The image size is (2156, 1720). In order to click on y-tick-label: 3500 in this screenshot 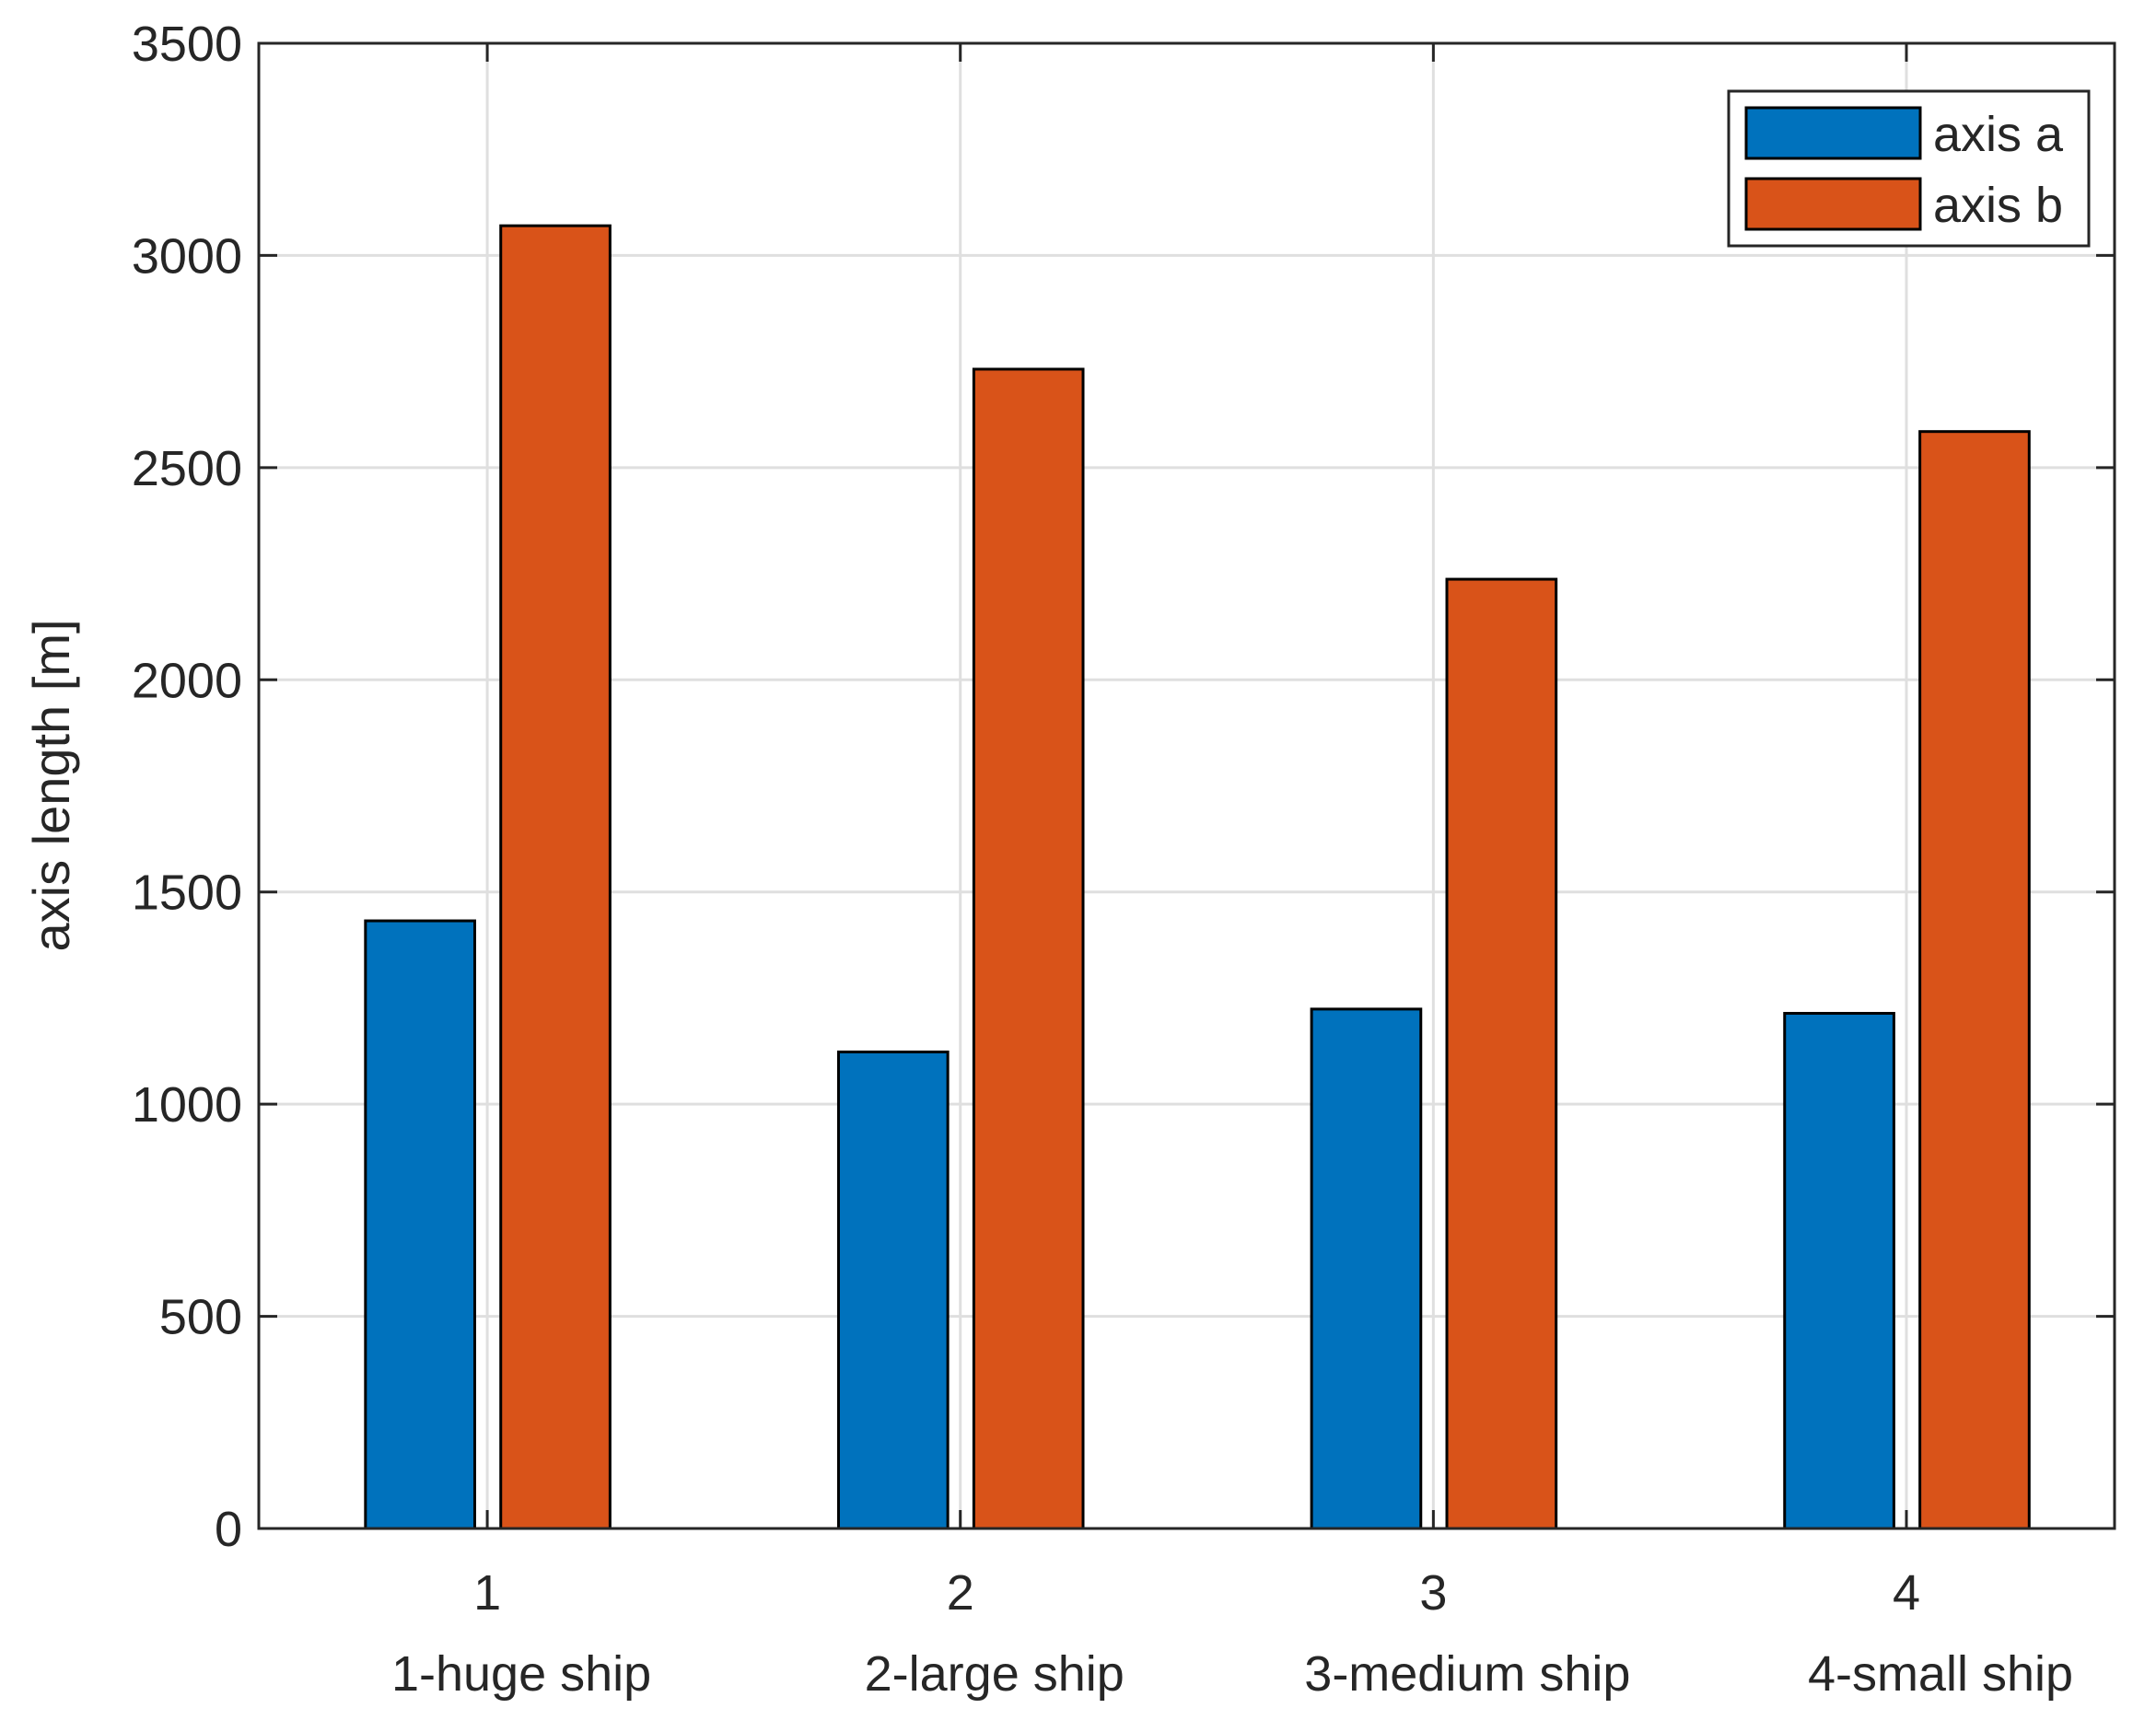, I will do `click(187, 44)`.